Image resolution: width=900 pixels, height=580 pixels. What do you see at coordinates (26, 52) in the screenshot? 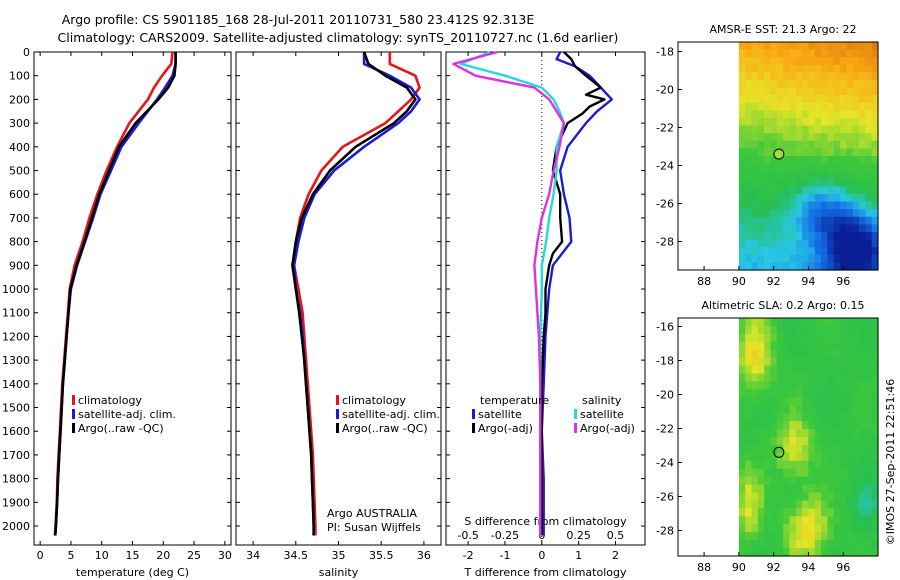
I see `depth-tick-label: 0` at bounding box center [26, 52].